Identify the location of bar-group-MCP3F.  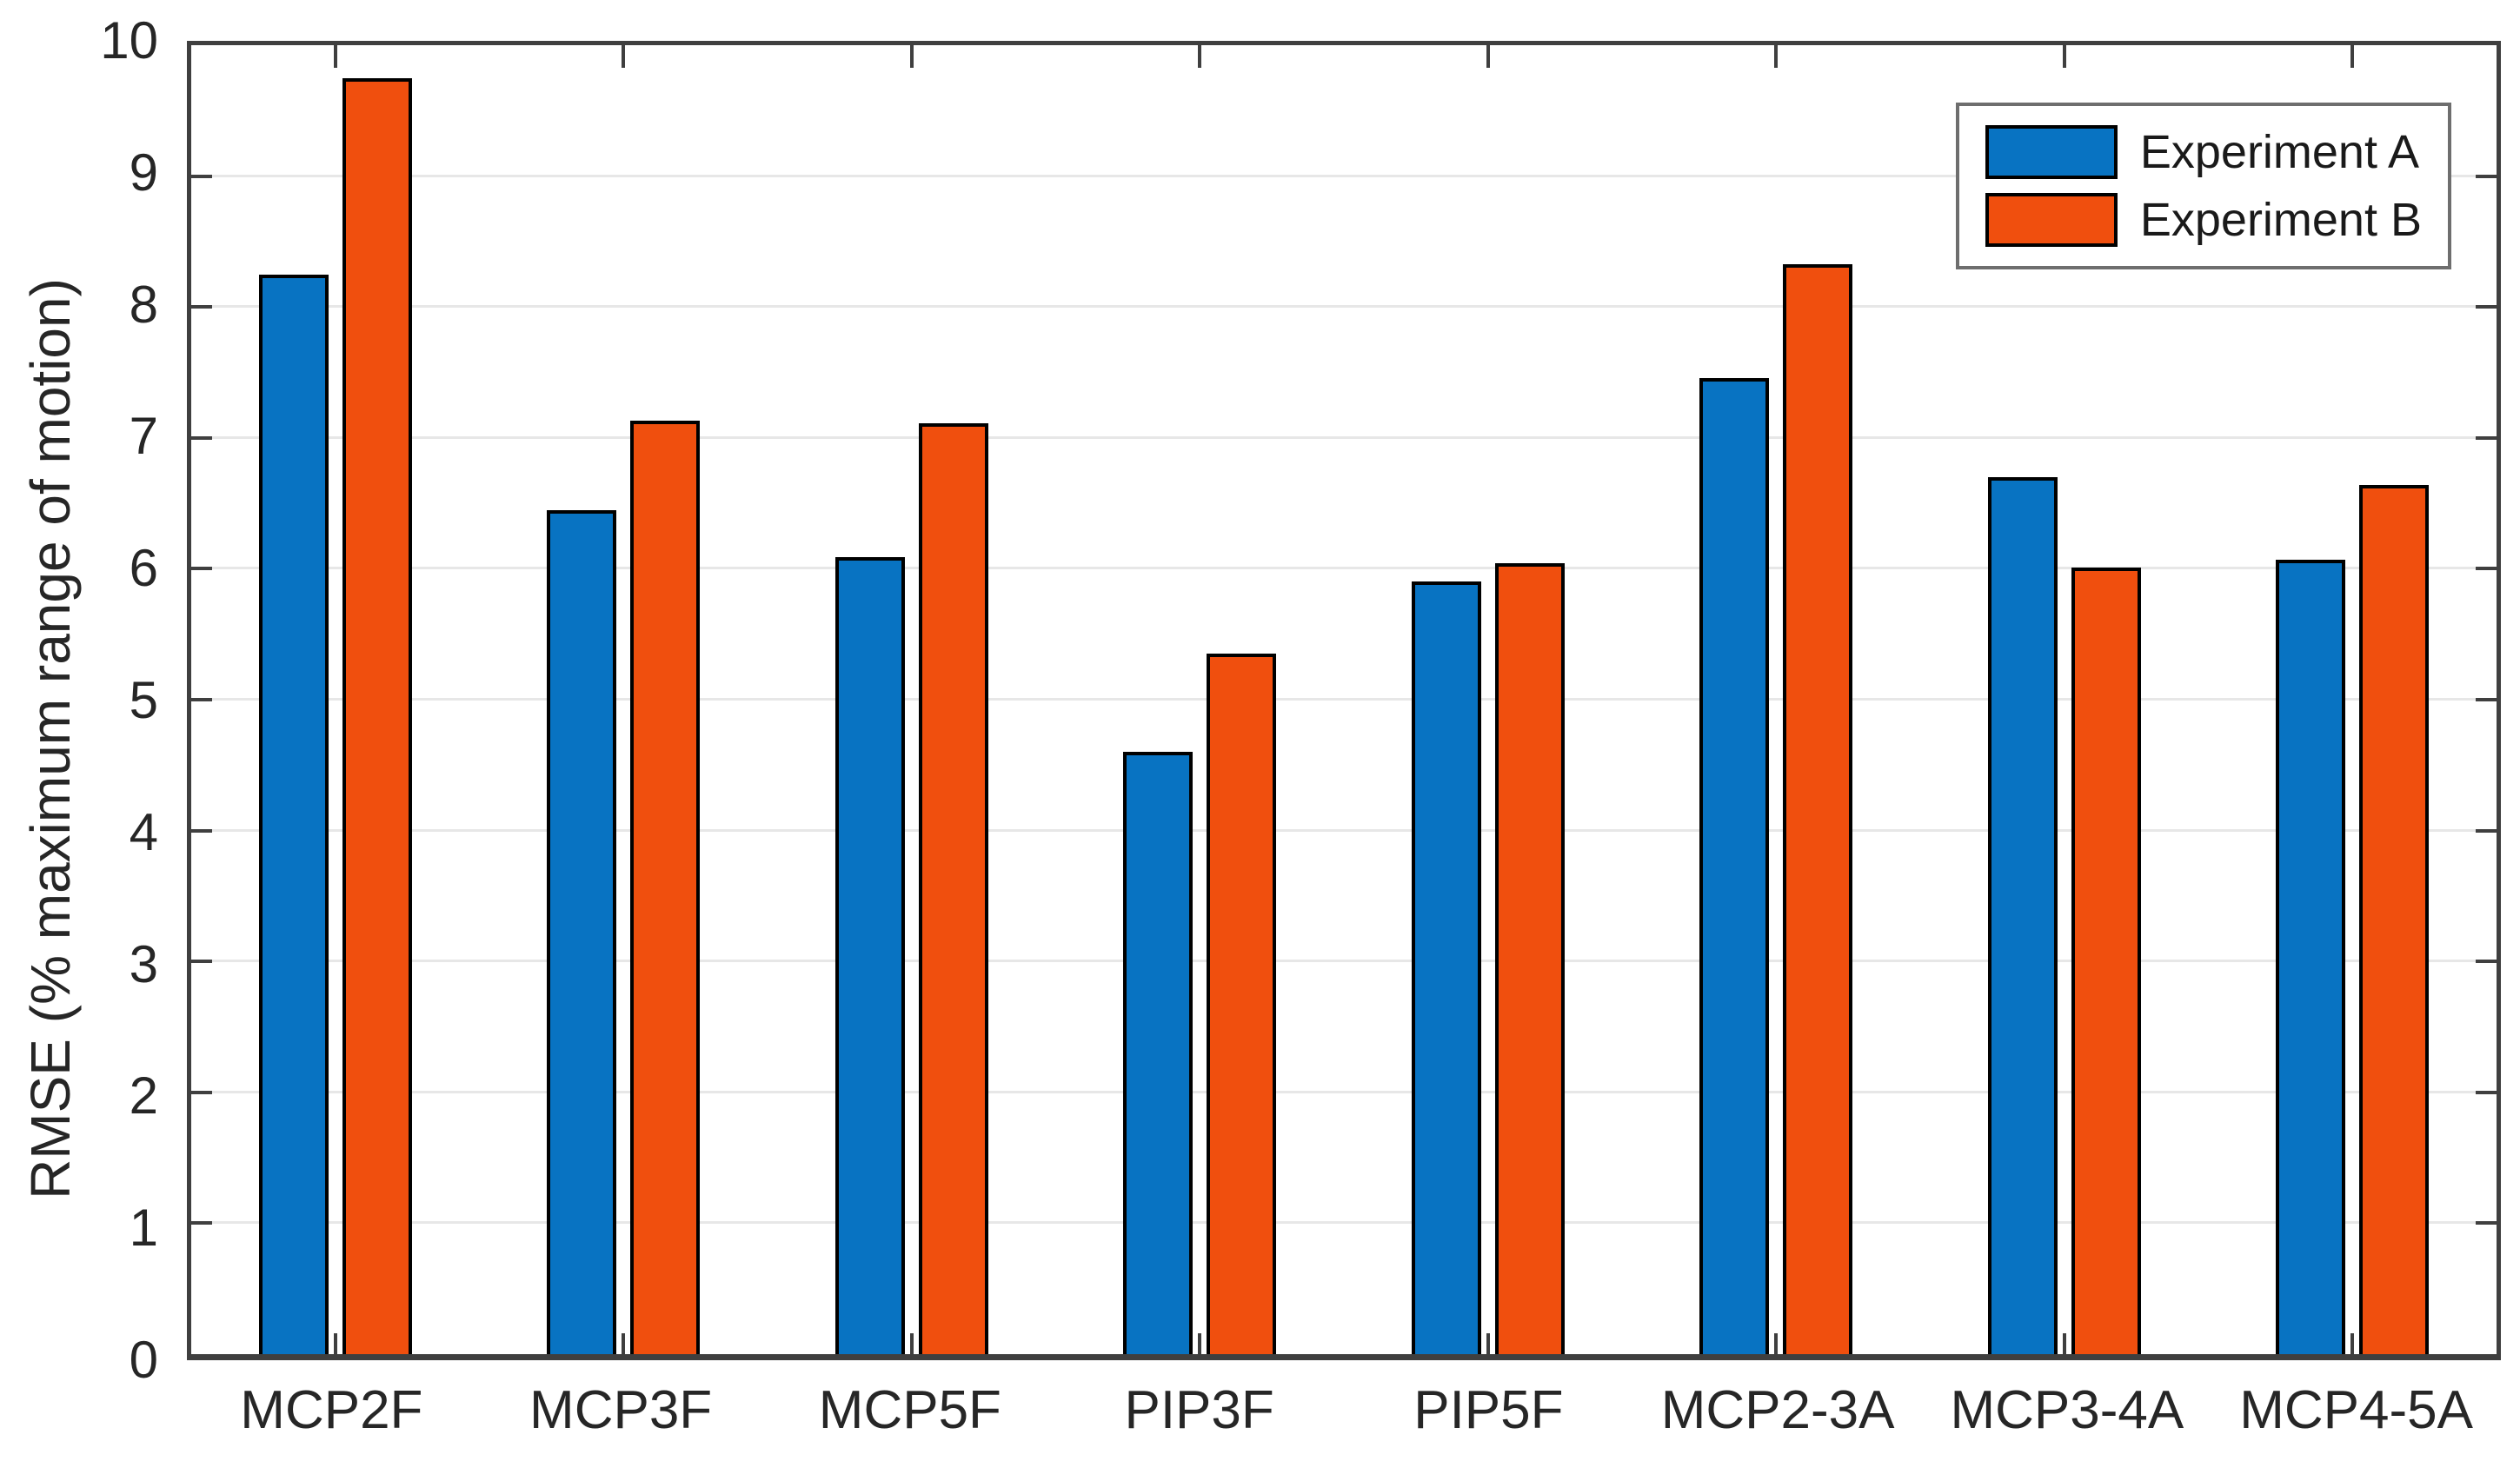
(624, 699).